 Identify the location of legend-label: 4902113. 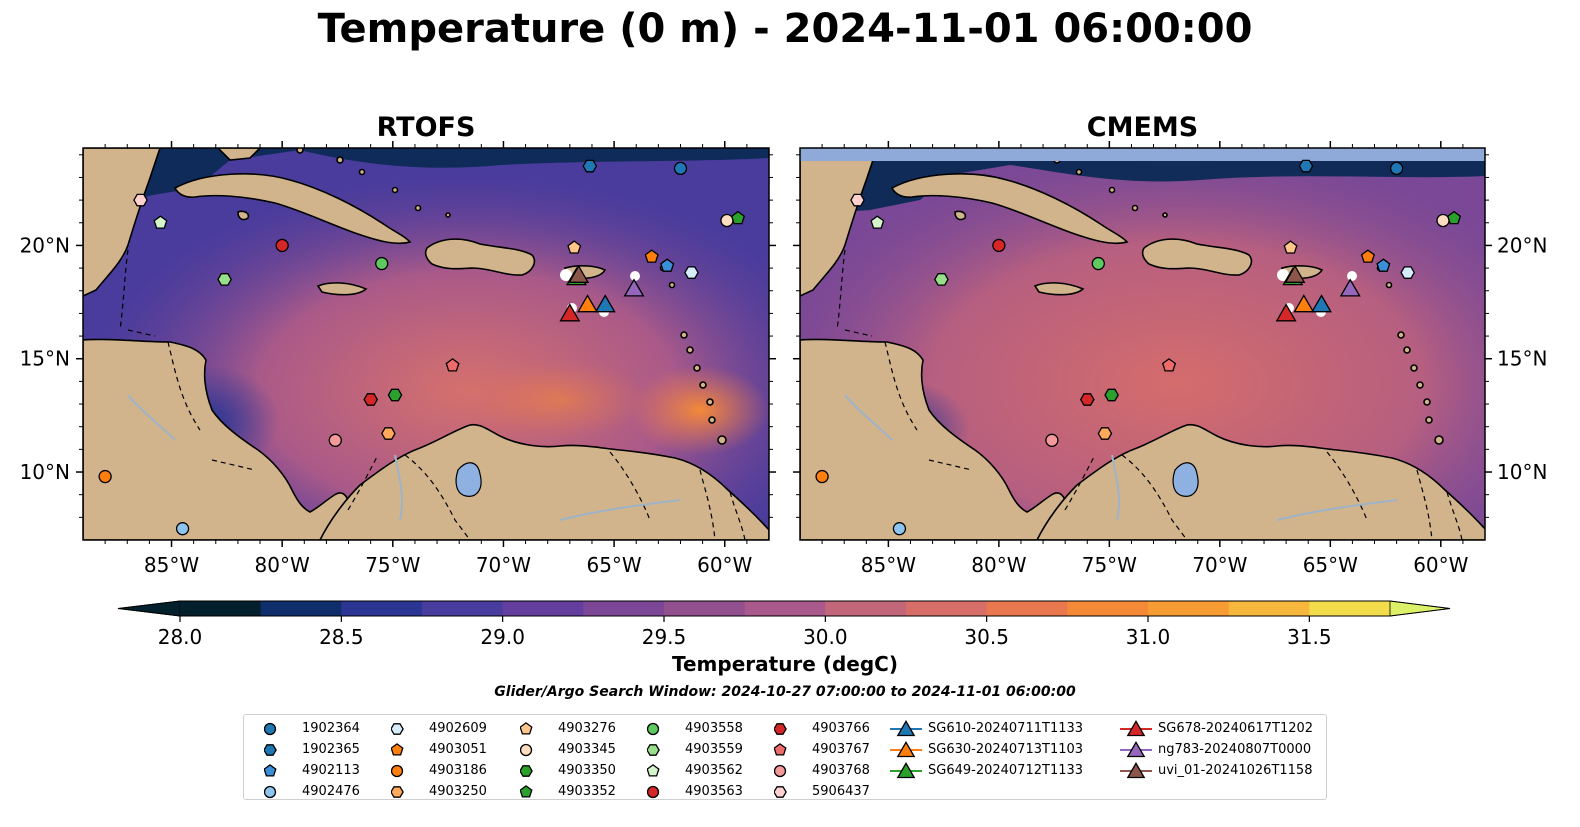
(331, 770).